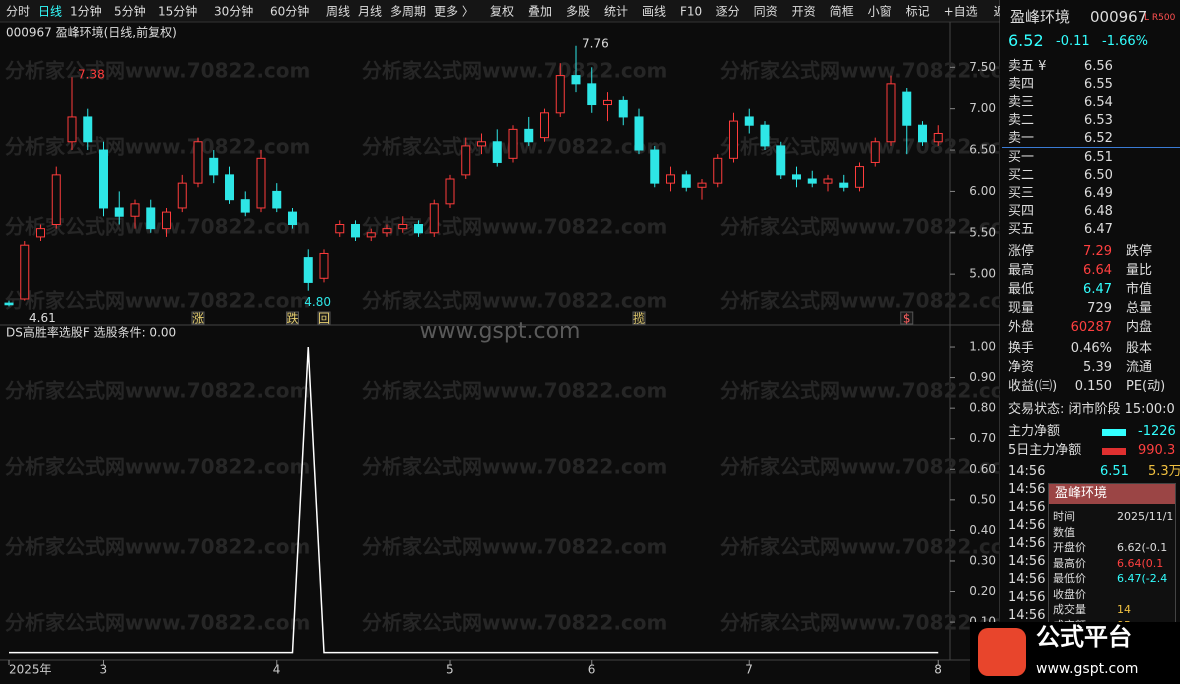 This screenshot has height=684, width=1180. What do you see at coordinates (1114, 432) in the screenshot?
I see `flow-bar` at bounding box center [1114, 432].